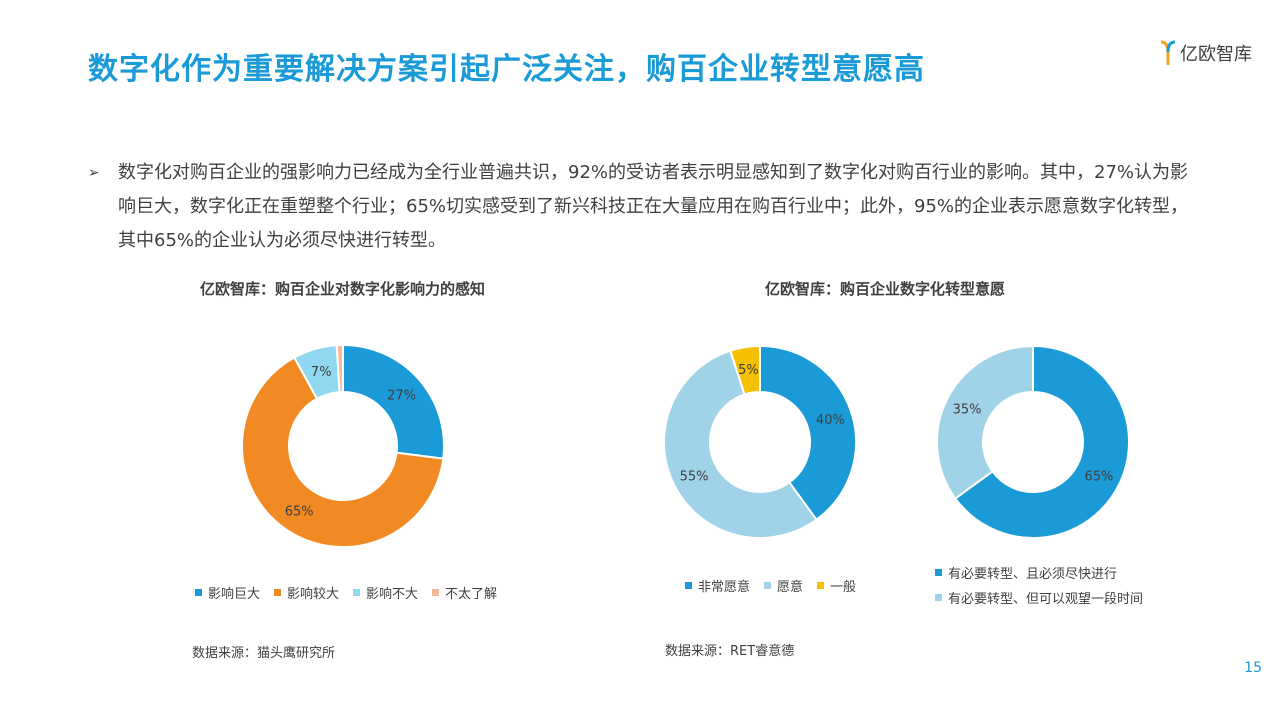  I want to click on logo-icon, so click(1168, 52).